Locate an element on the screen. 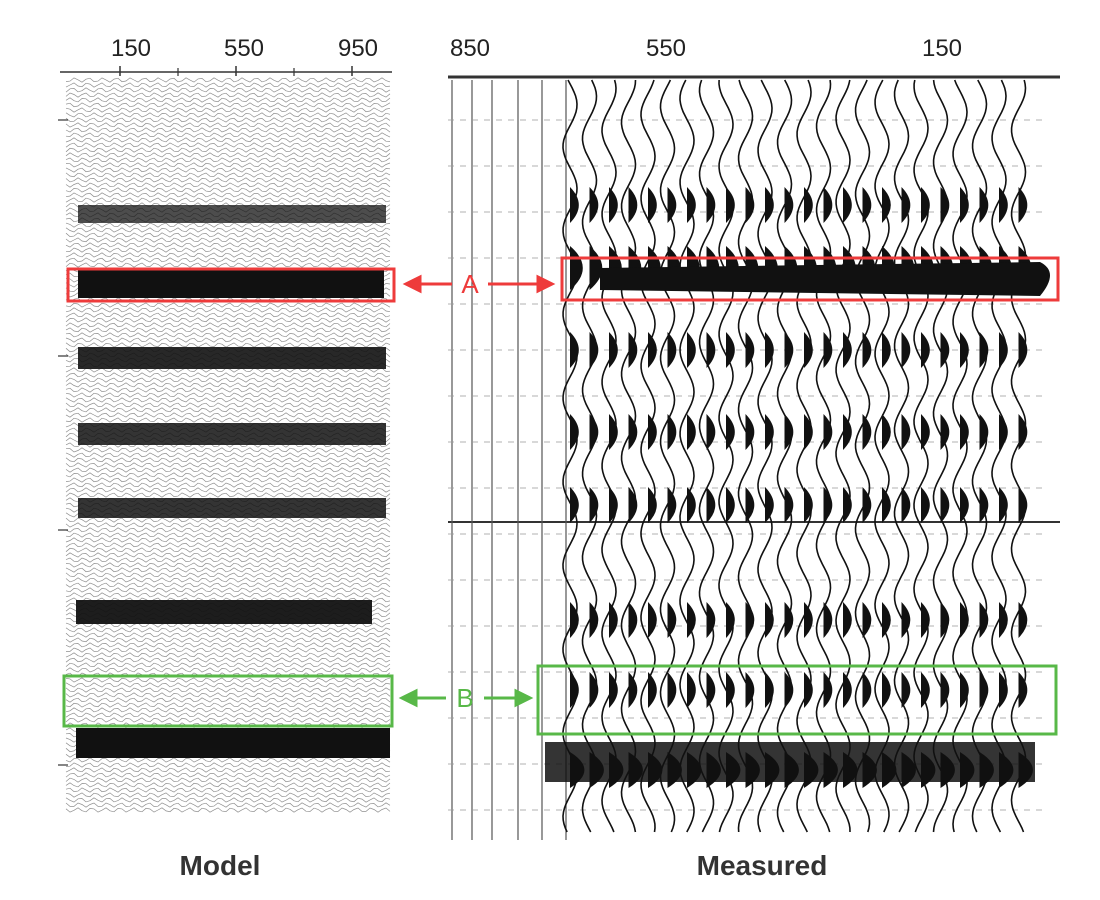 This screenshot has width=1100, height=900. measured-reflection-a is located at coordinates (825, 279).